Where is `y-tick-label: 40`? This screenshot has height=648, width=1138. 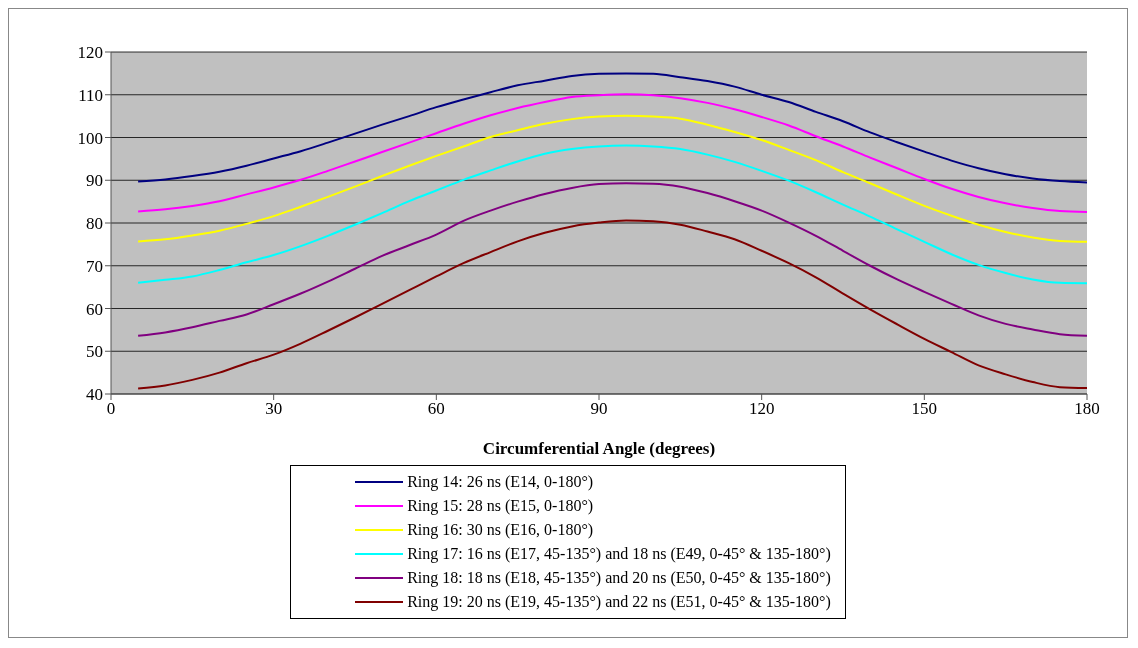
y-tick-label: 40 is located at coordinates (94, 395).